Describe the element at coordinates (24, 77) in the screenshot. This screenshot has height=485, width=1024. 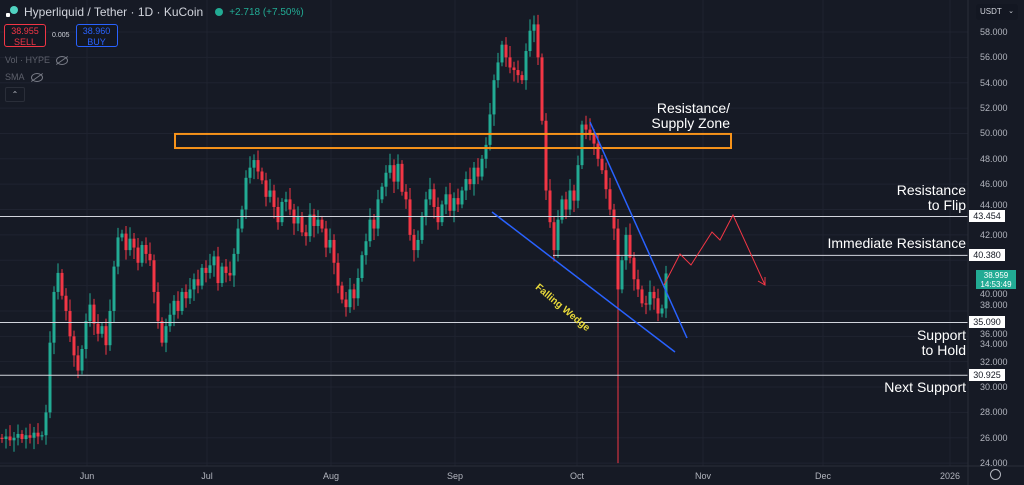
I see `indicator-sma: SMA` at that location.